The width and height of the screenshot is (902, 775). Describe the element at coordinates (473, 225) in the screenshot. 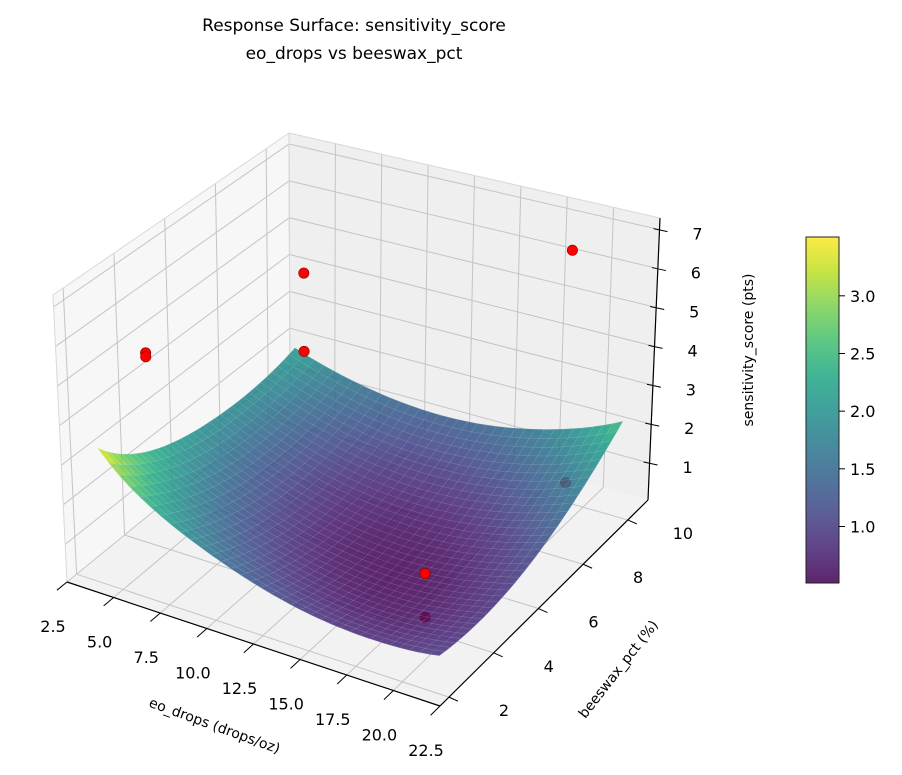

I see `back-gridline-z` at that location.